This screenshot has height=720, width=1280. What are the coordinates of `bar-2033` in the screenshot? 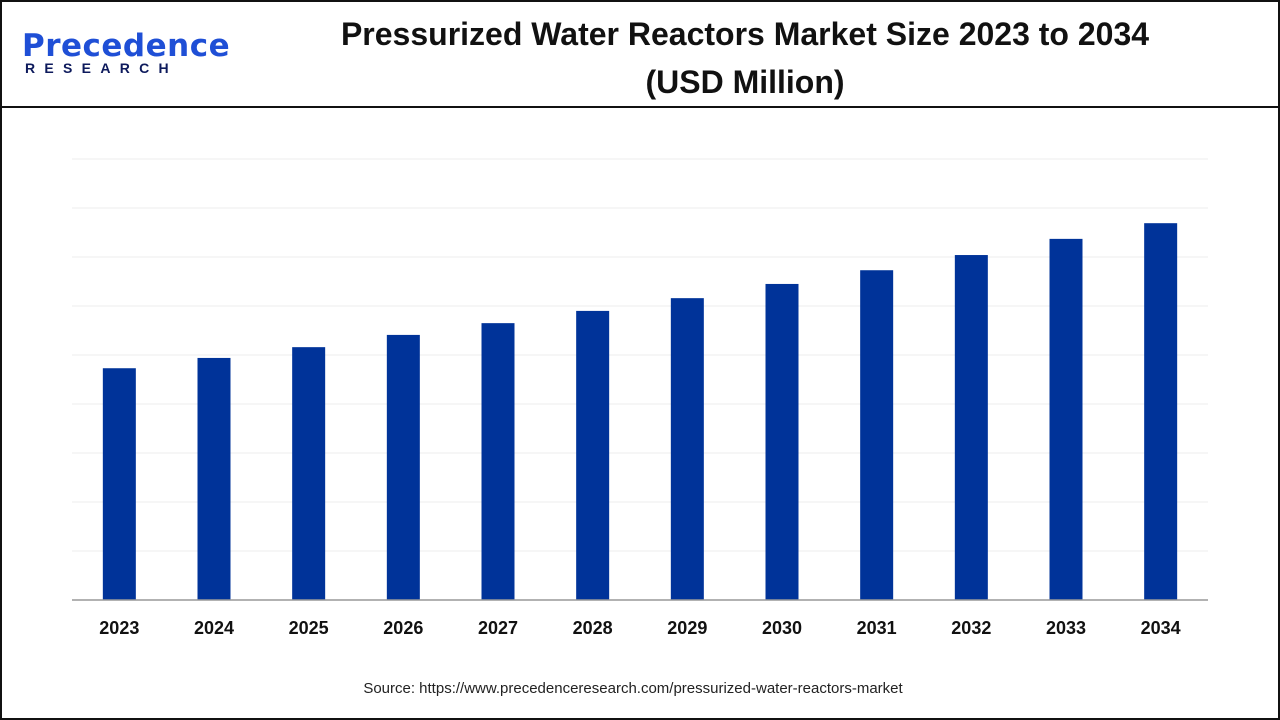 It's located at (1066, 419).